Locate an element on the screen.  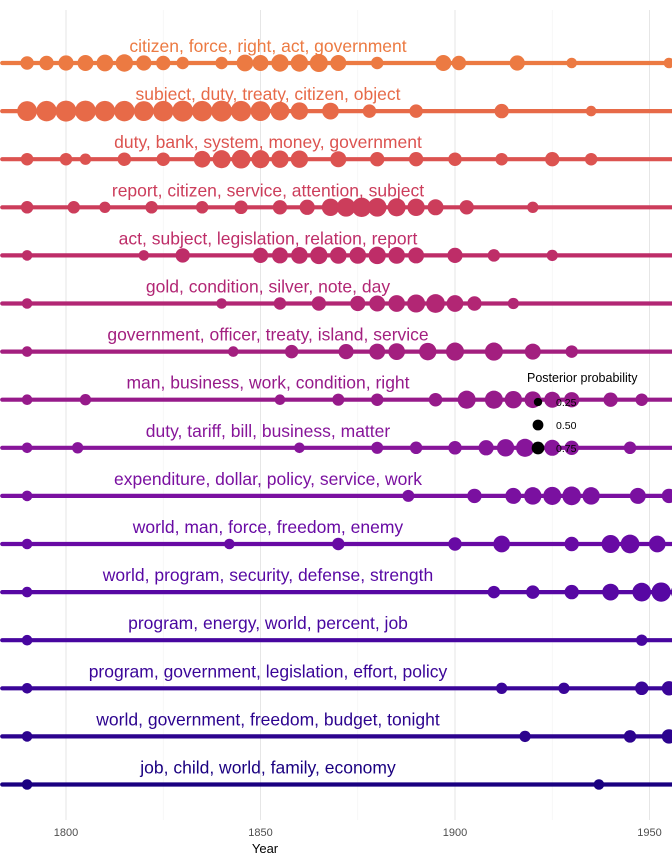
topic-label: job, child, world, family, economy is located at coordinates (267, 768).